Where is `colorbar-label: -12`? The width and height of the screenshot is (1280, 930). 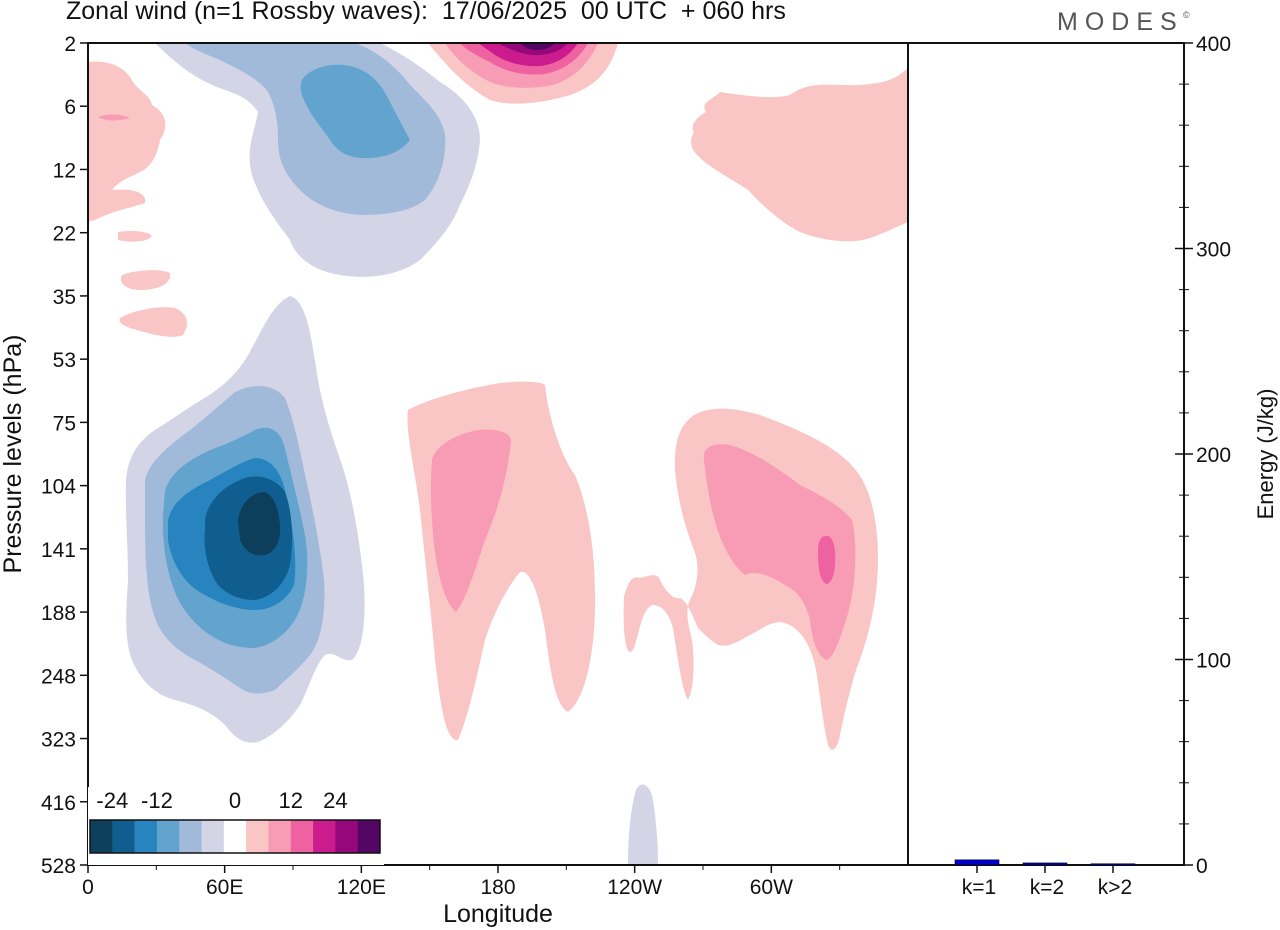
colorbar-label: -12 is located at coordinates (157, 800).